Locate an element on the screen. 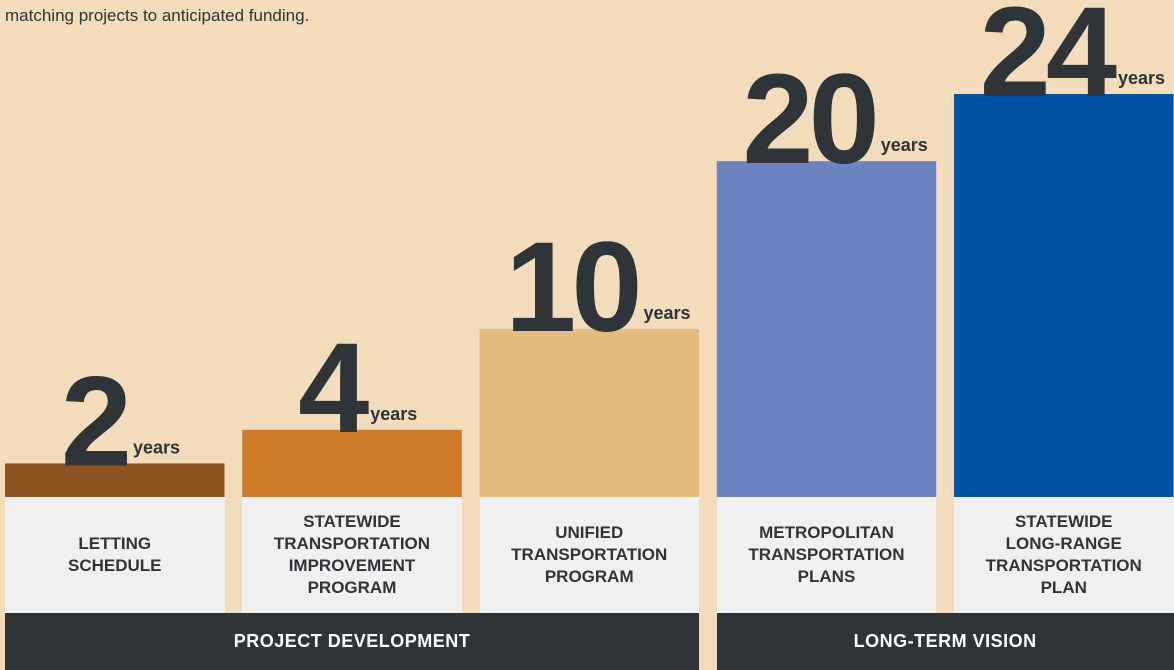  value-label: 4 is located at coordinates (333, 388).